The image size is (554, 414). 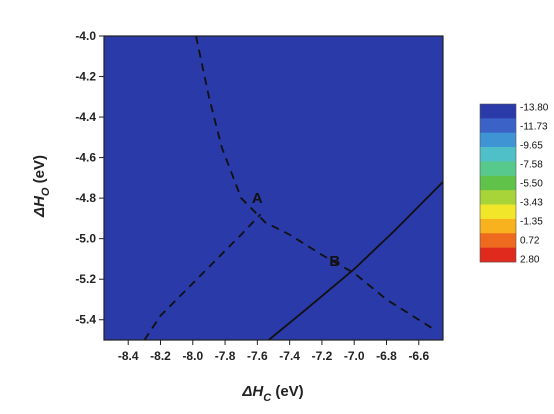 What do you see at coordinates (531, 184) in the screenshot?
I see `colorbar-label: -5.50` at bounding box center [531, 184].